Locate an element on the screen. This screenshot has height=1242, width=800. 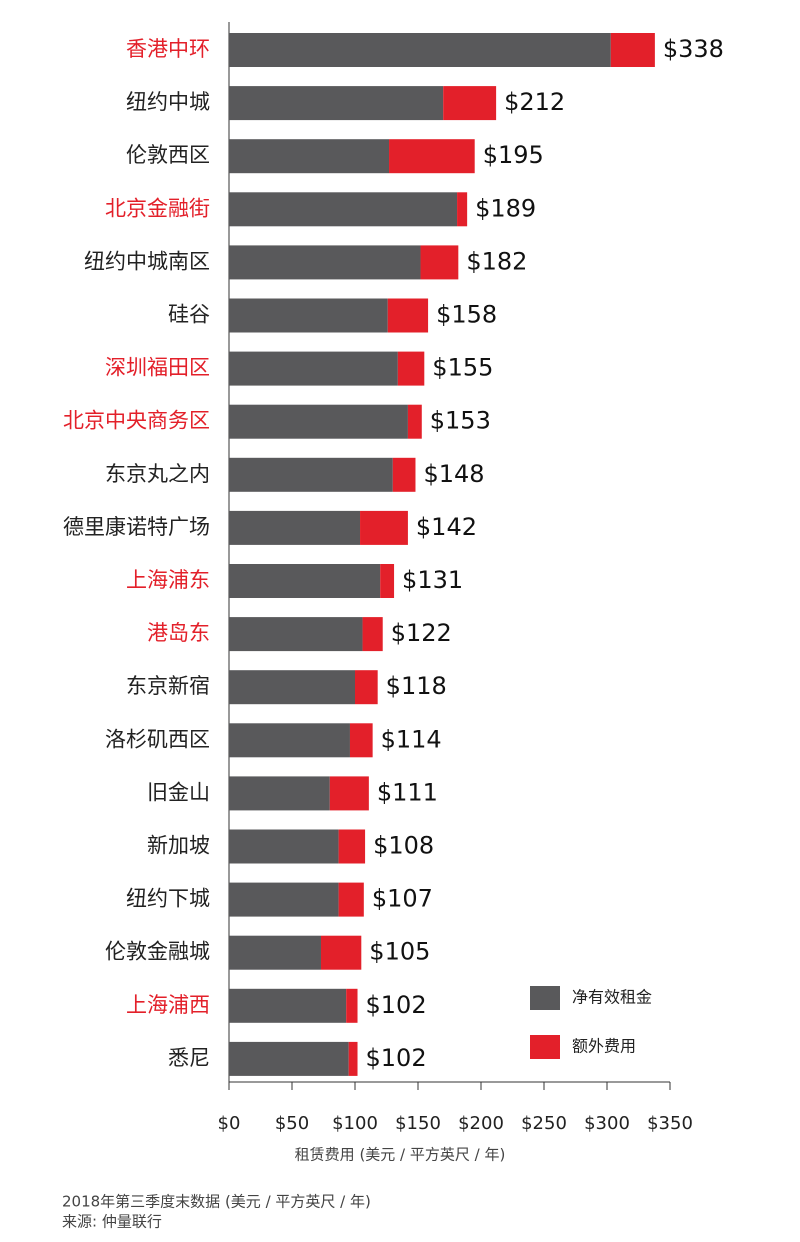
value-label: $155 is located at coordinates (462, 368).